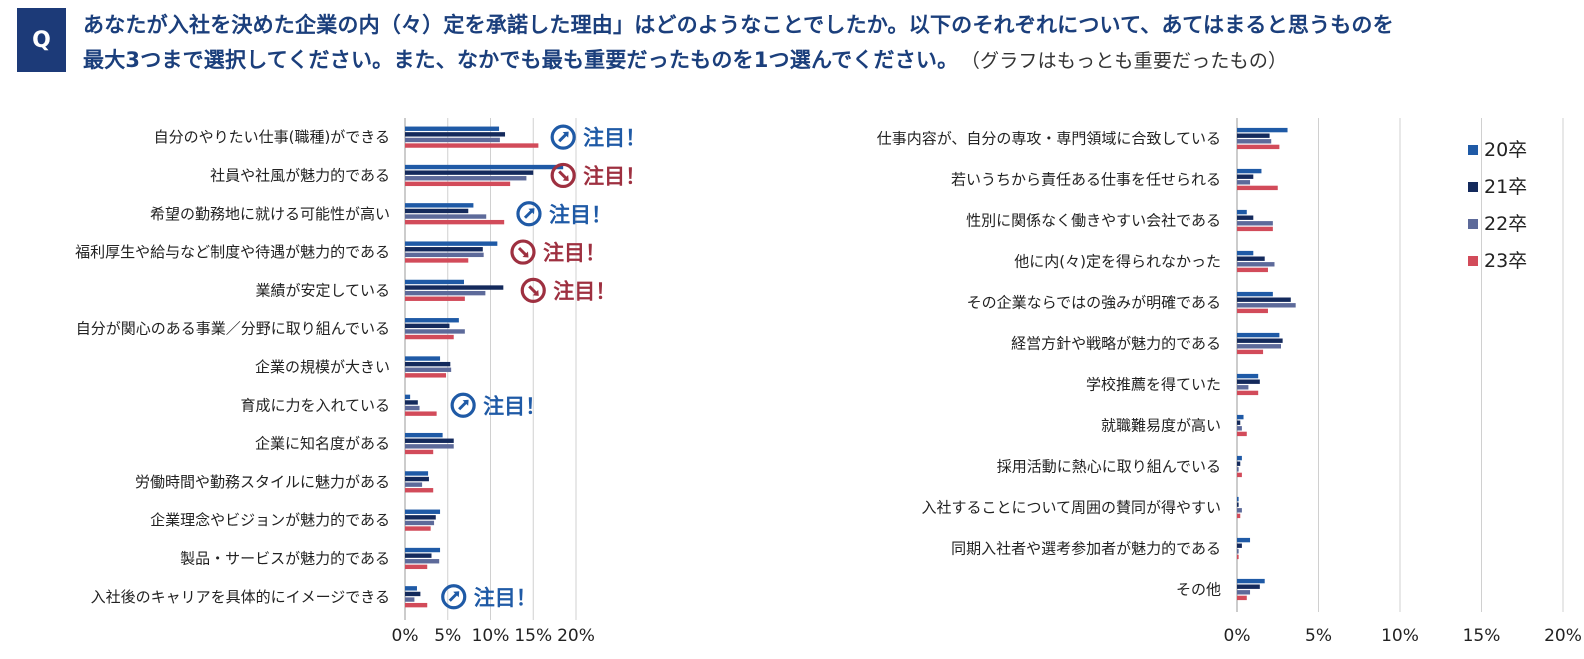 The width and height of the screenshot is (1584, 659). What do you see at coordinates (240, 597) in the screenshot?
I see `category-label: 入社後のキャリアを具体的にイメージできる` at bounding box center [240, 597].